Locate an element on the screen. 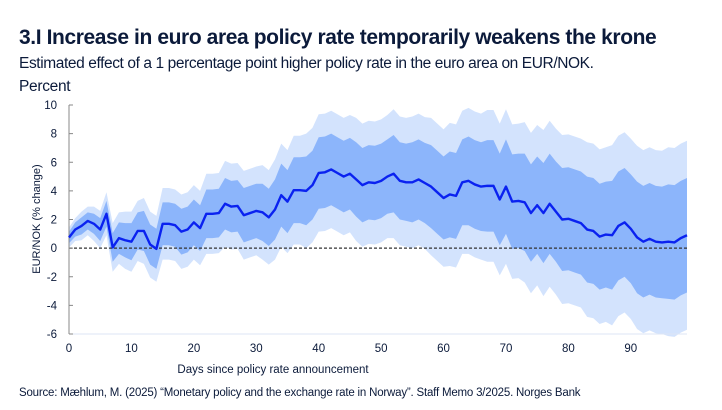 The image size is (722, 410). x-tick-label: 70 is located at coordinates (506, 349).